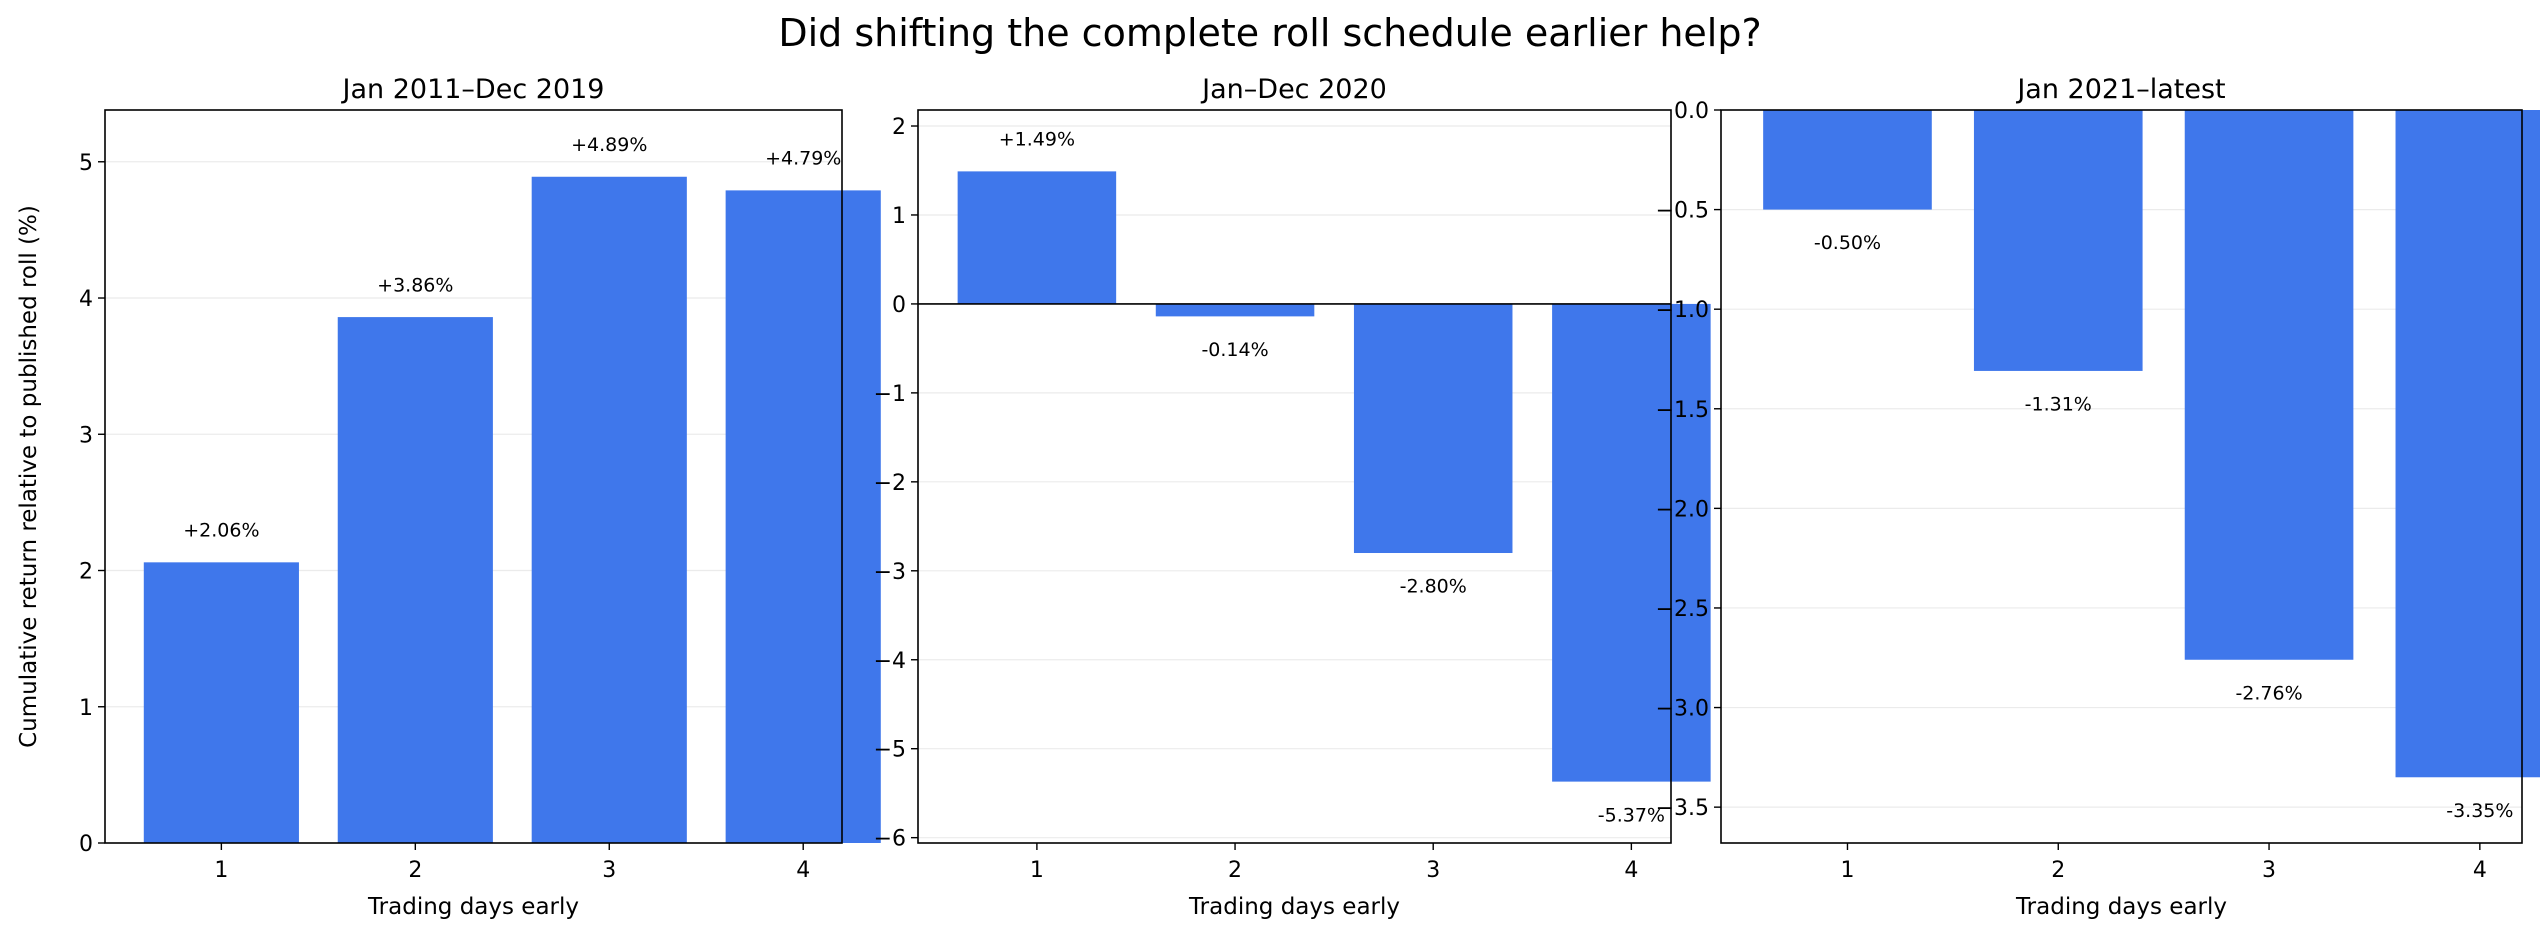 This screenshot has width=2540, height=938. What do you see at coordinates (86, 708) in the screenshot?
I see `ytick-label-2011-2019-1: 1` at bounding box center [86, 708].